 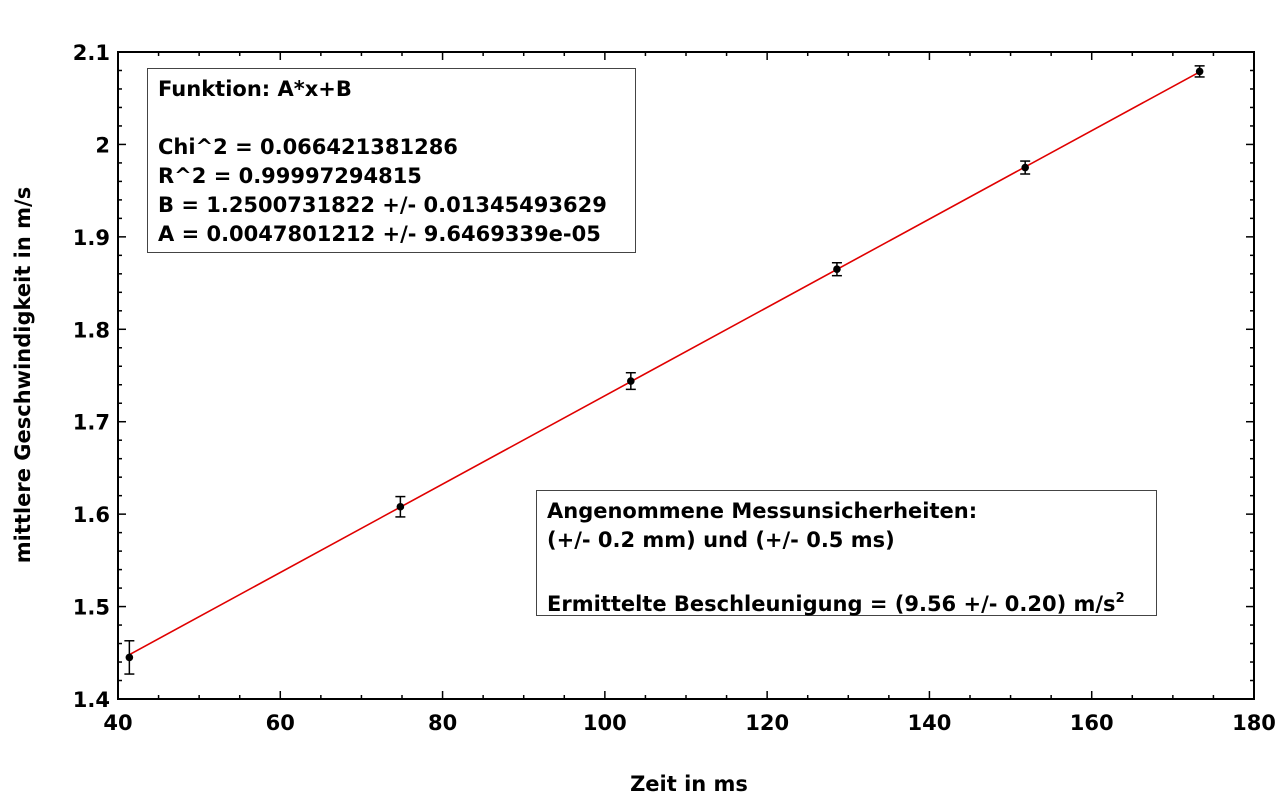 I want to click on x-tick-label: 140, so click(x=930, y=723).